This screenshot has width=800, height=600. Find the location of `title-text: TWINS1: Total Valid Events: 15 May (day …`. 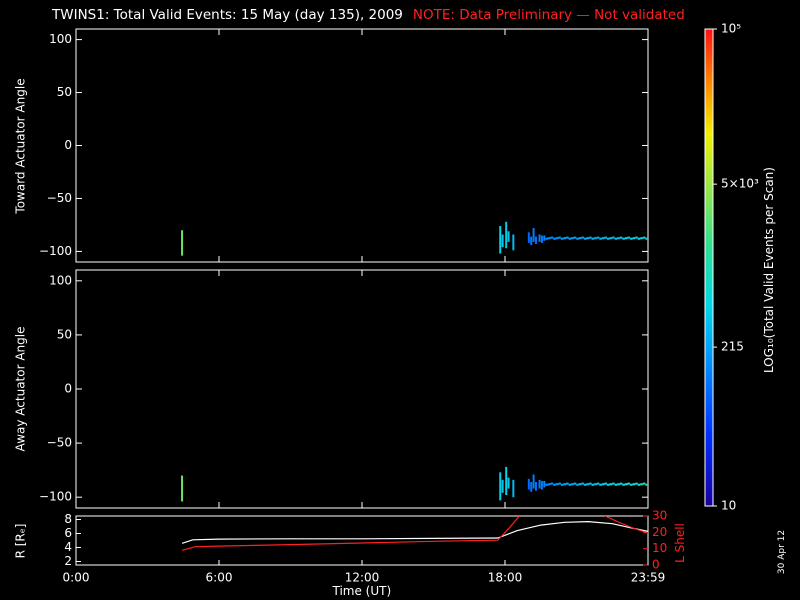

title-text: TWINS1: Total Valid Events: 15 May (day … is located at coordinates (227, 15).